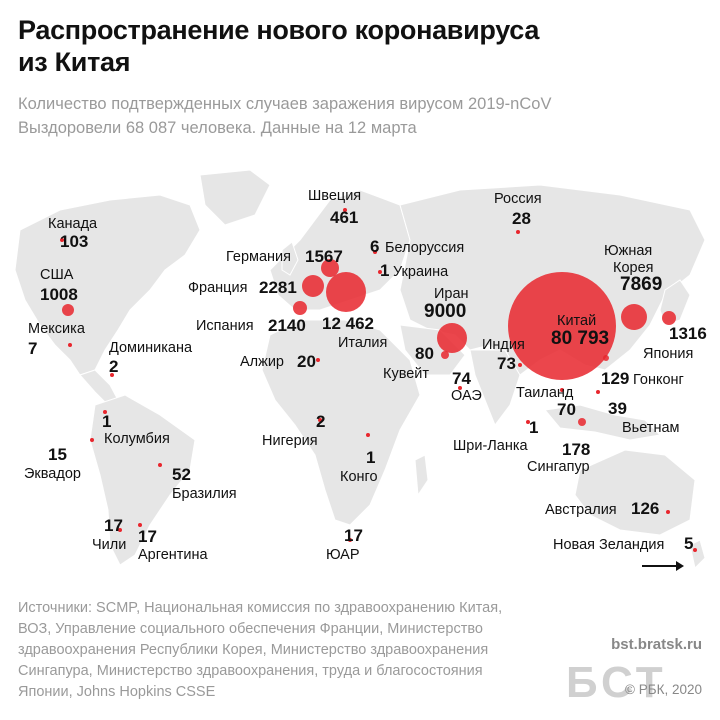  What do you see at coordinates (112, 375) in the screenshot?
I see `dot-dominicana` at bounding box center [112, 375].